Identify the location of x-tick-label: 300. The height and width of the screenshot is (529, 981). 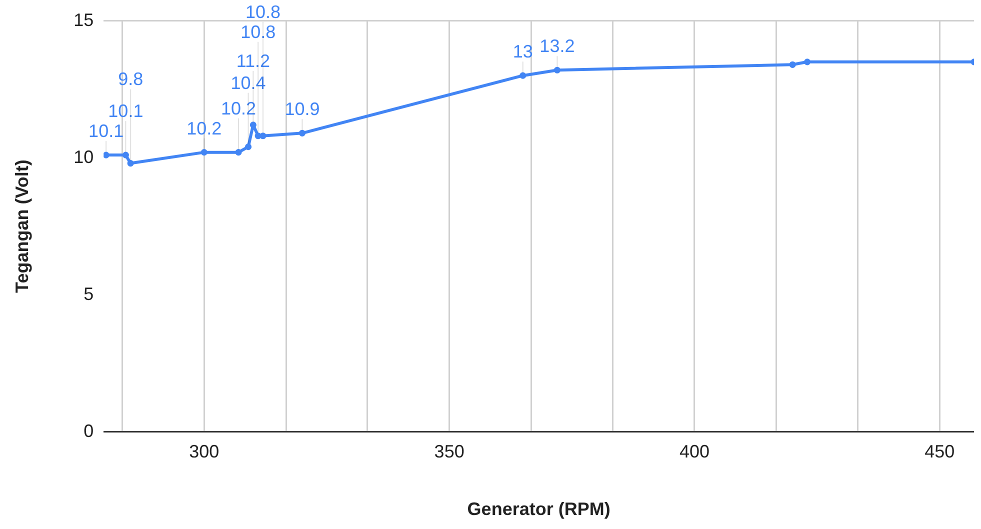
(204, 452).